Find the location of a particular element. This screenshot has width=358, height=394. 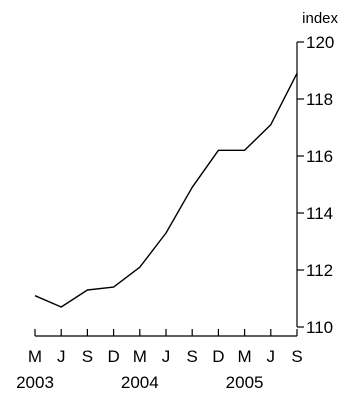

y-tick-label: 112 is located at coordinates (319, 270).